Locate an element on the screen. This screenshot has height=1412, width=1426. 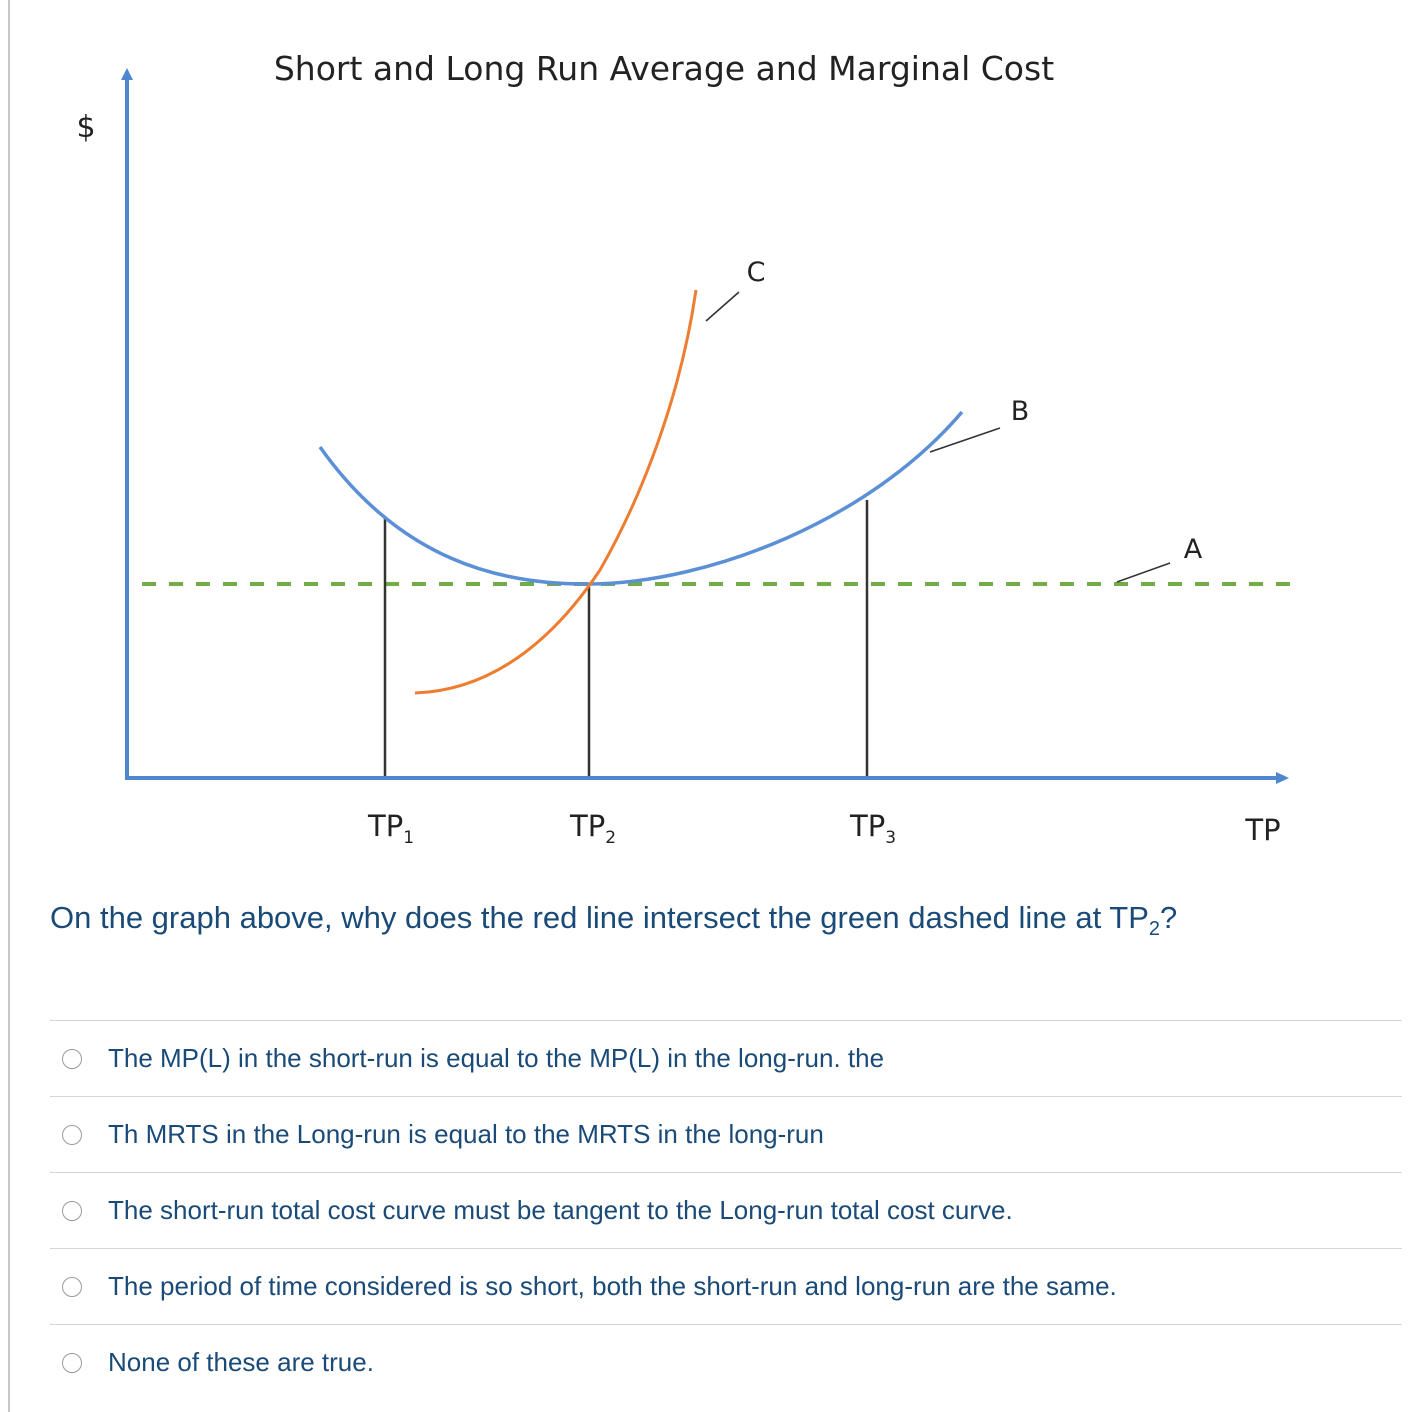
x-axis-arrowhead is located at coordinates (1282, 778).